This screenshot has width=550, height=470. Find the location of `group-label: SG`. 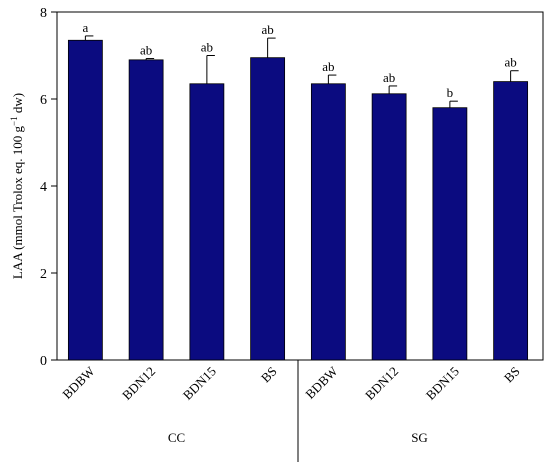

group-label: SG is located at coordinates (419, 437).